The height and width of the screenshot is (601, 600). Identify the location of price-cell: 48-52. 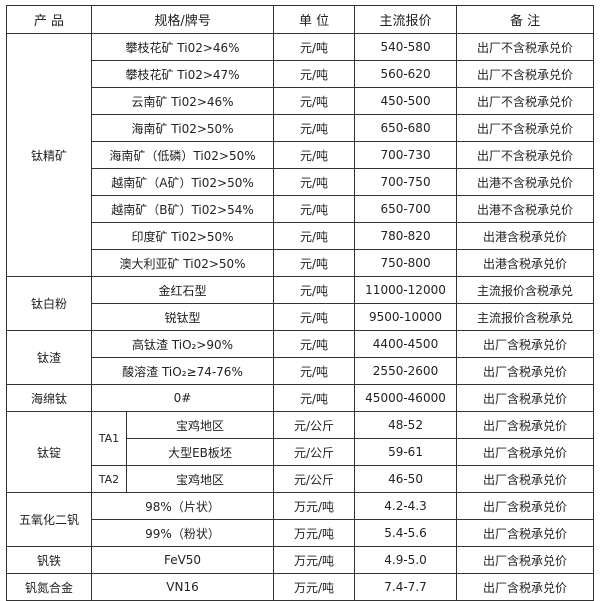
(406, 425).